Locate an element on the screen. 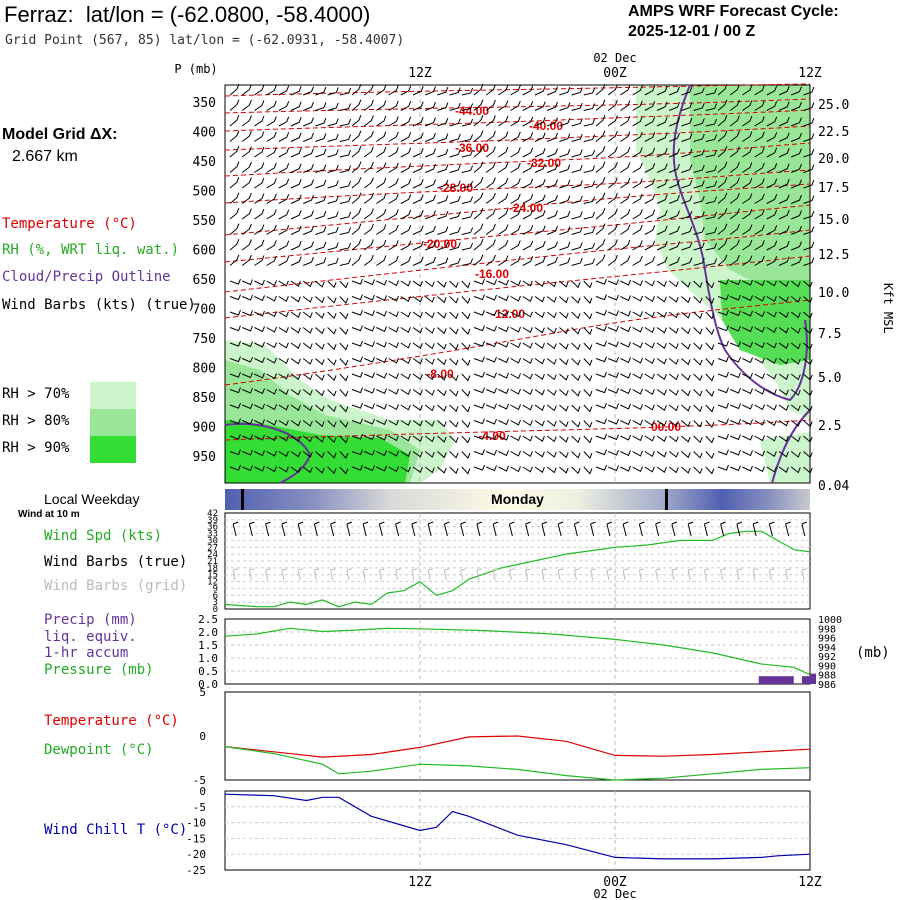 Image resolution: width=900 pixels, height=900 pixels. height-tick-label: 20.0 is located at coordinates (833, 159).